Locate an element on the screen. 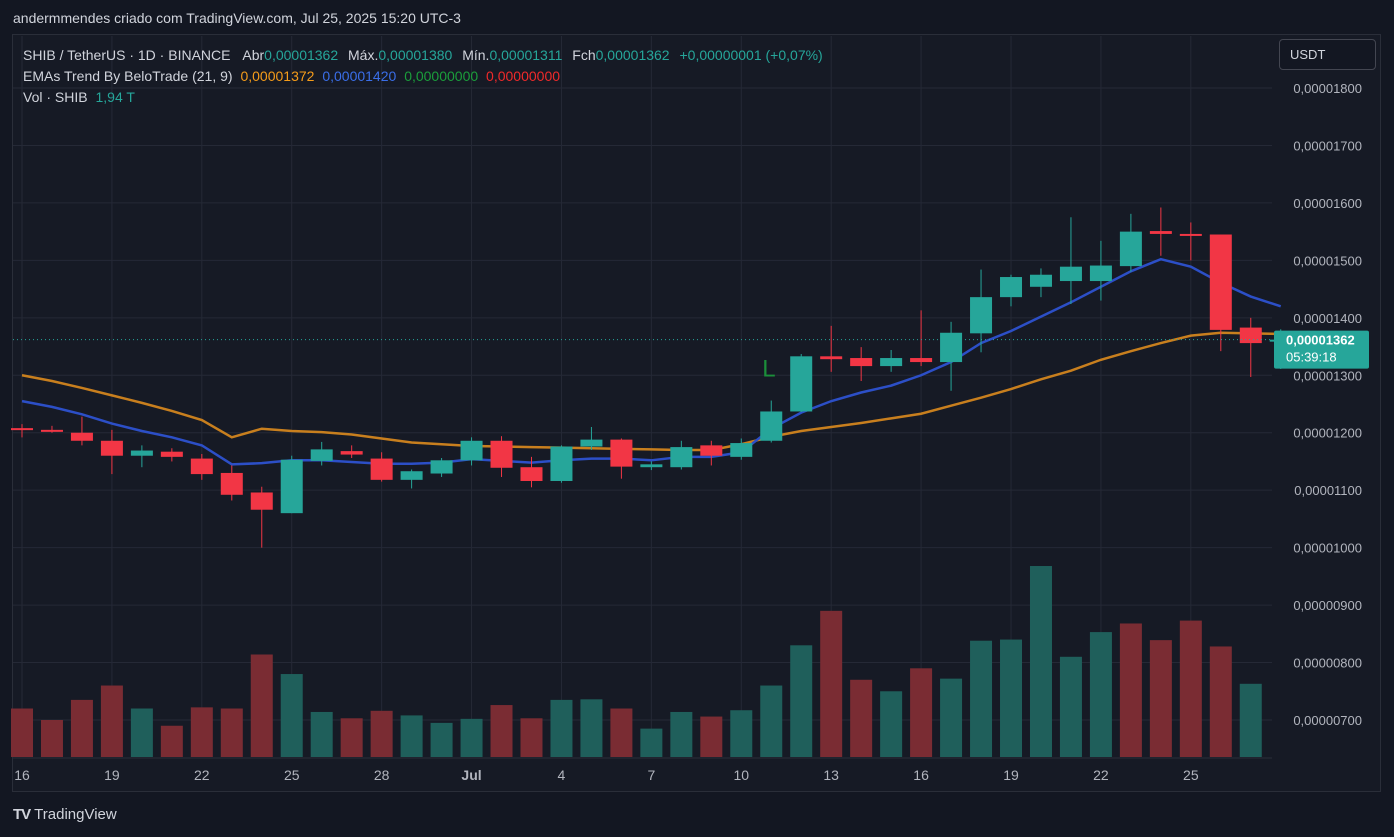 The width and height of the screenshot is (1394, 837). price-tick-label: 0,00000700 is located at coordinates (1327, 720).